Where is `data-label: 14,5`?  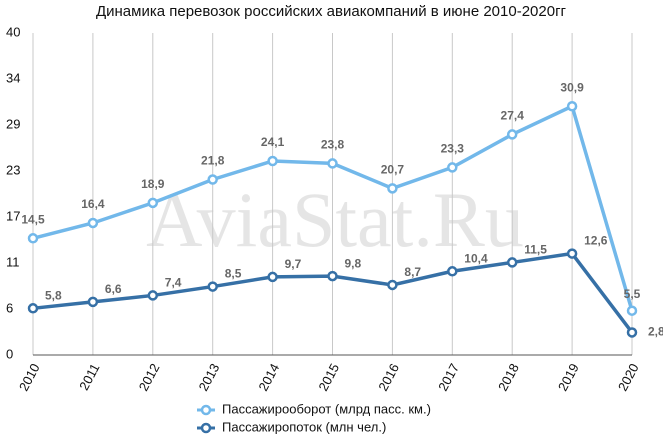
data-label: 14,5 is located at coordinates (33, 219).